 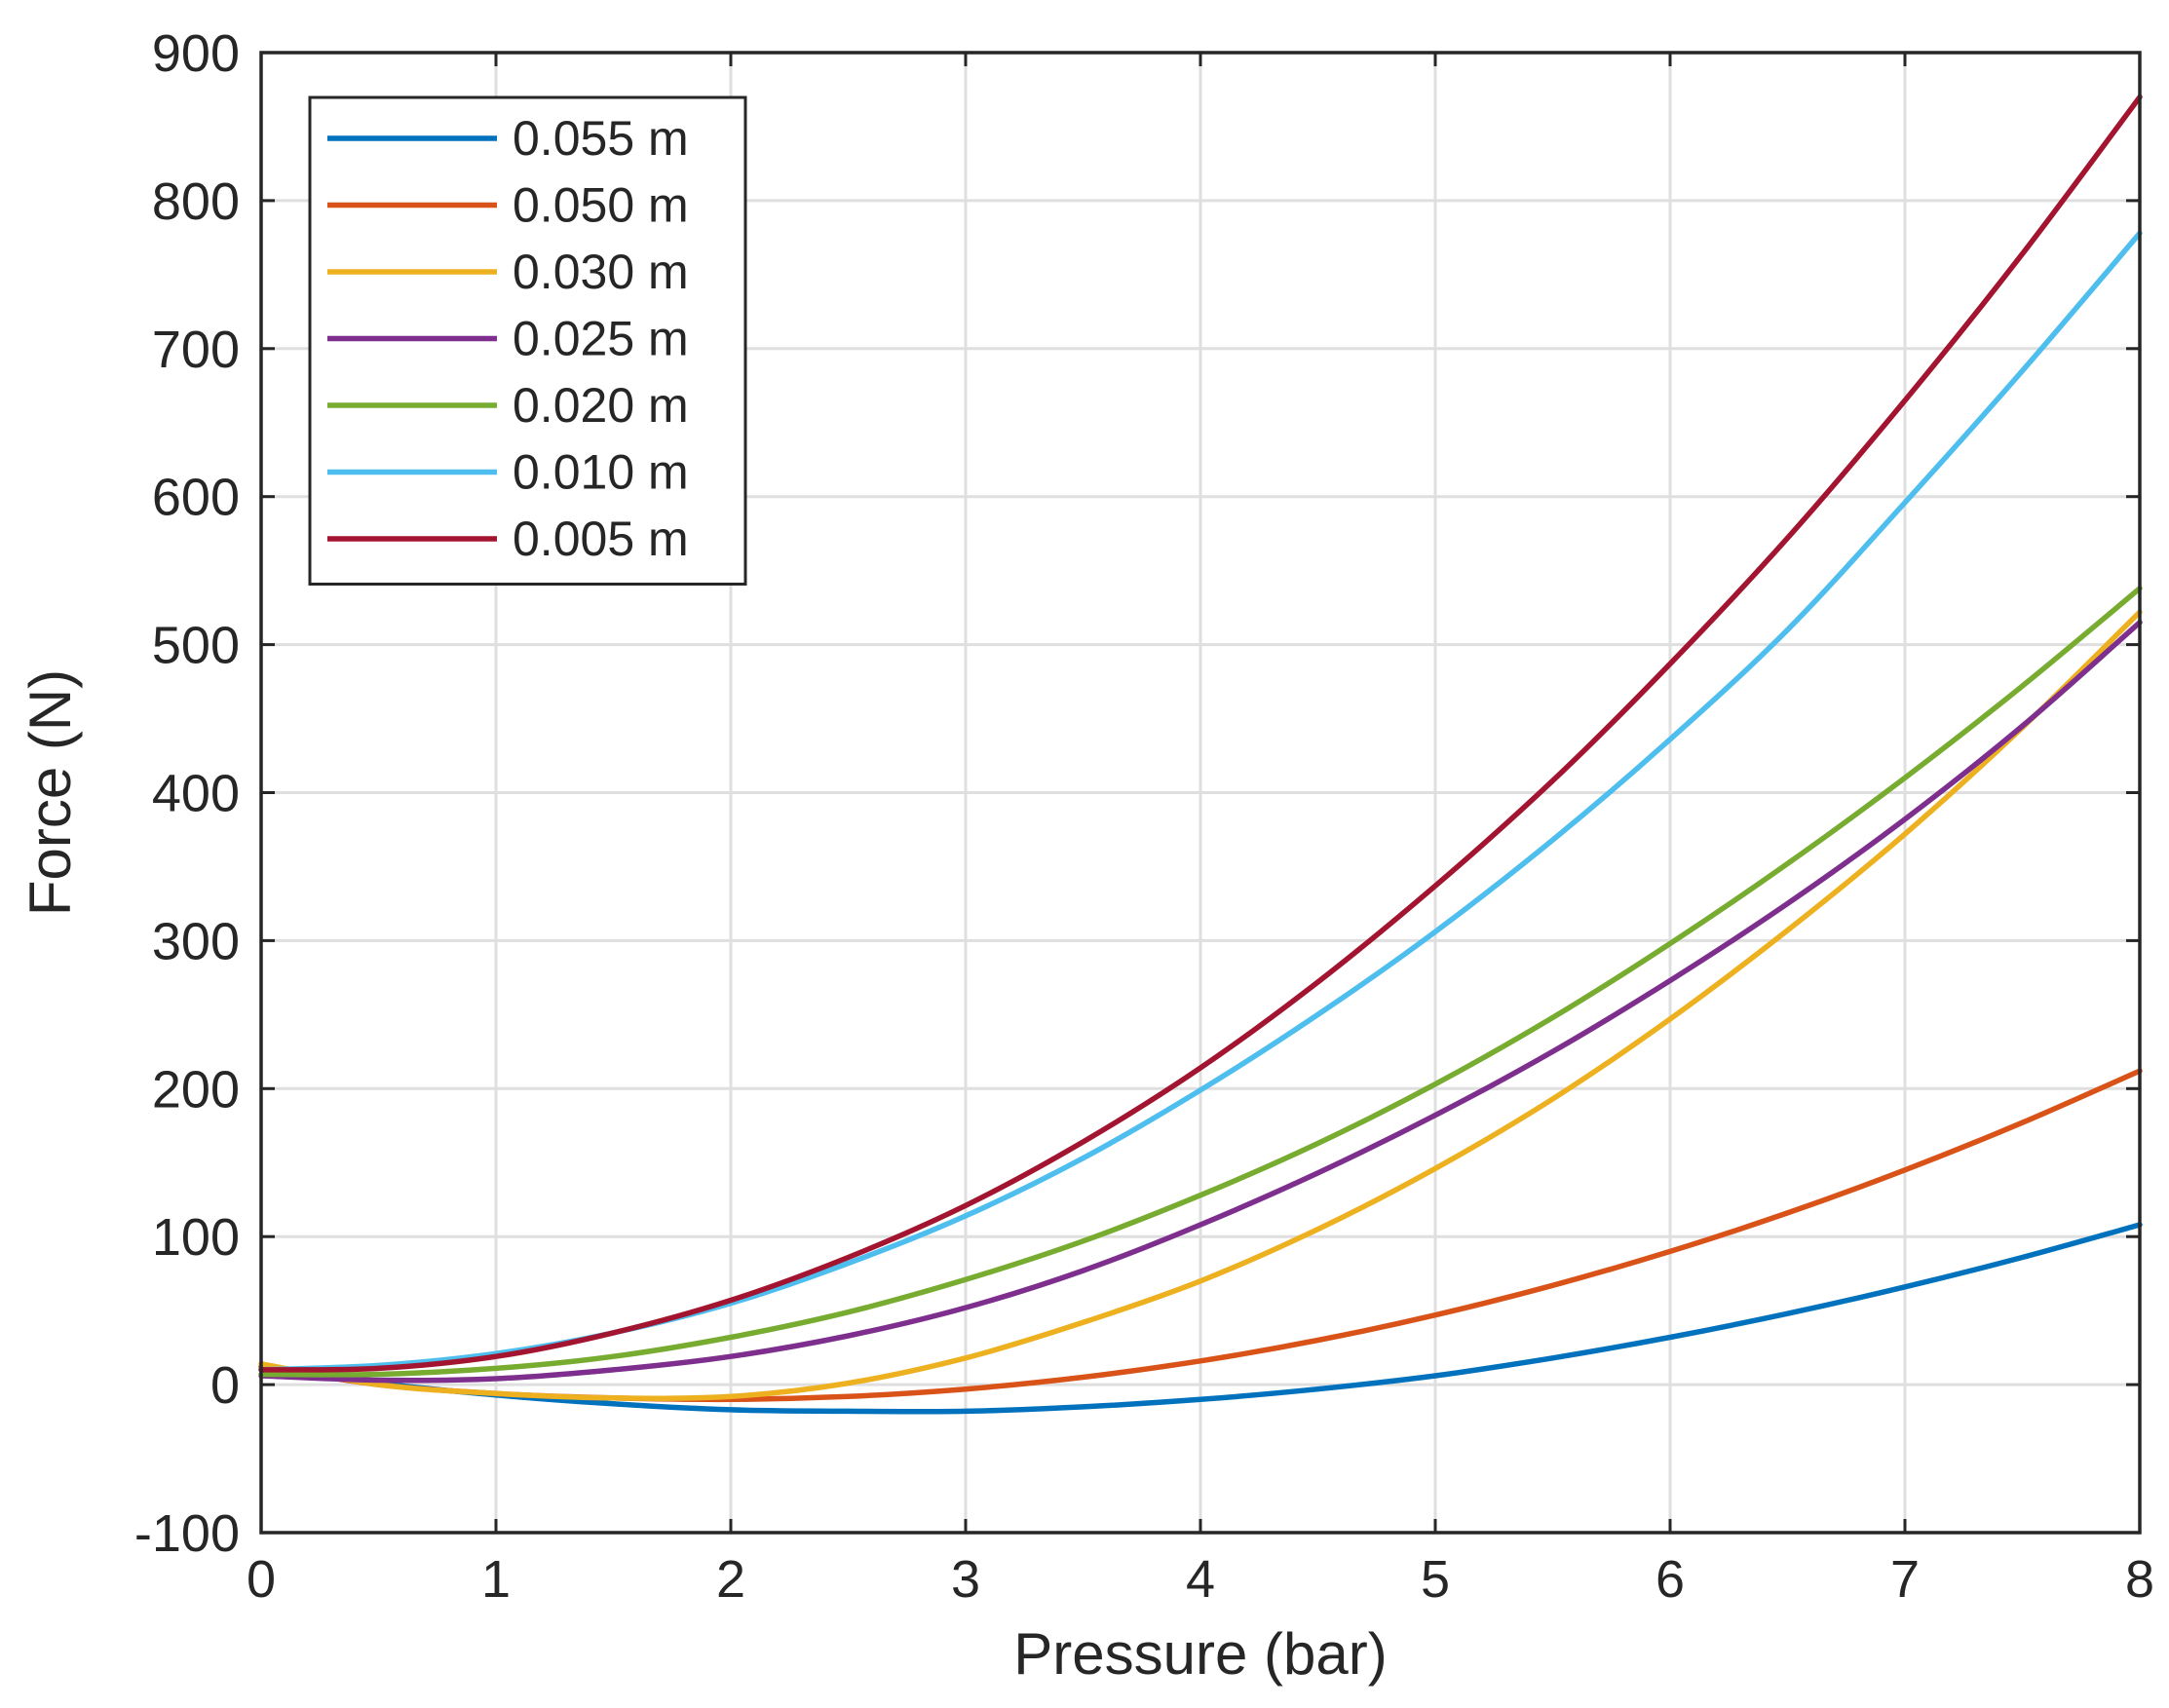 What do you see at coordinates (1435, 1580) in the screenshot?
I see `x-tick-label: 5` at bounding box center [1435, 1580].